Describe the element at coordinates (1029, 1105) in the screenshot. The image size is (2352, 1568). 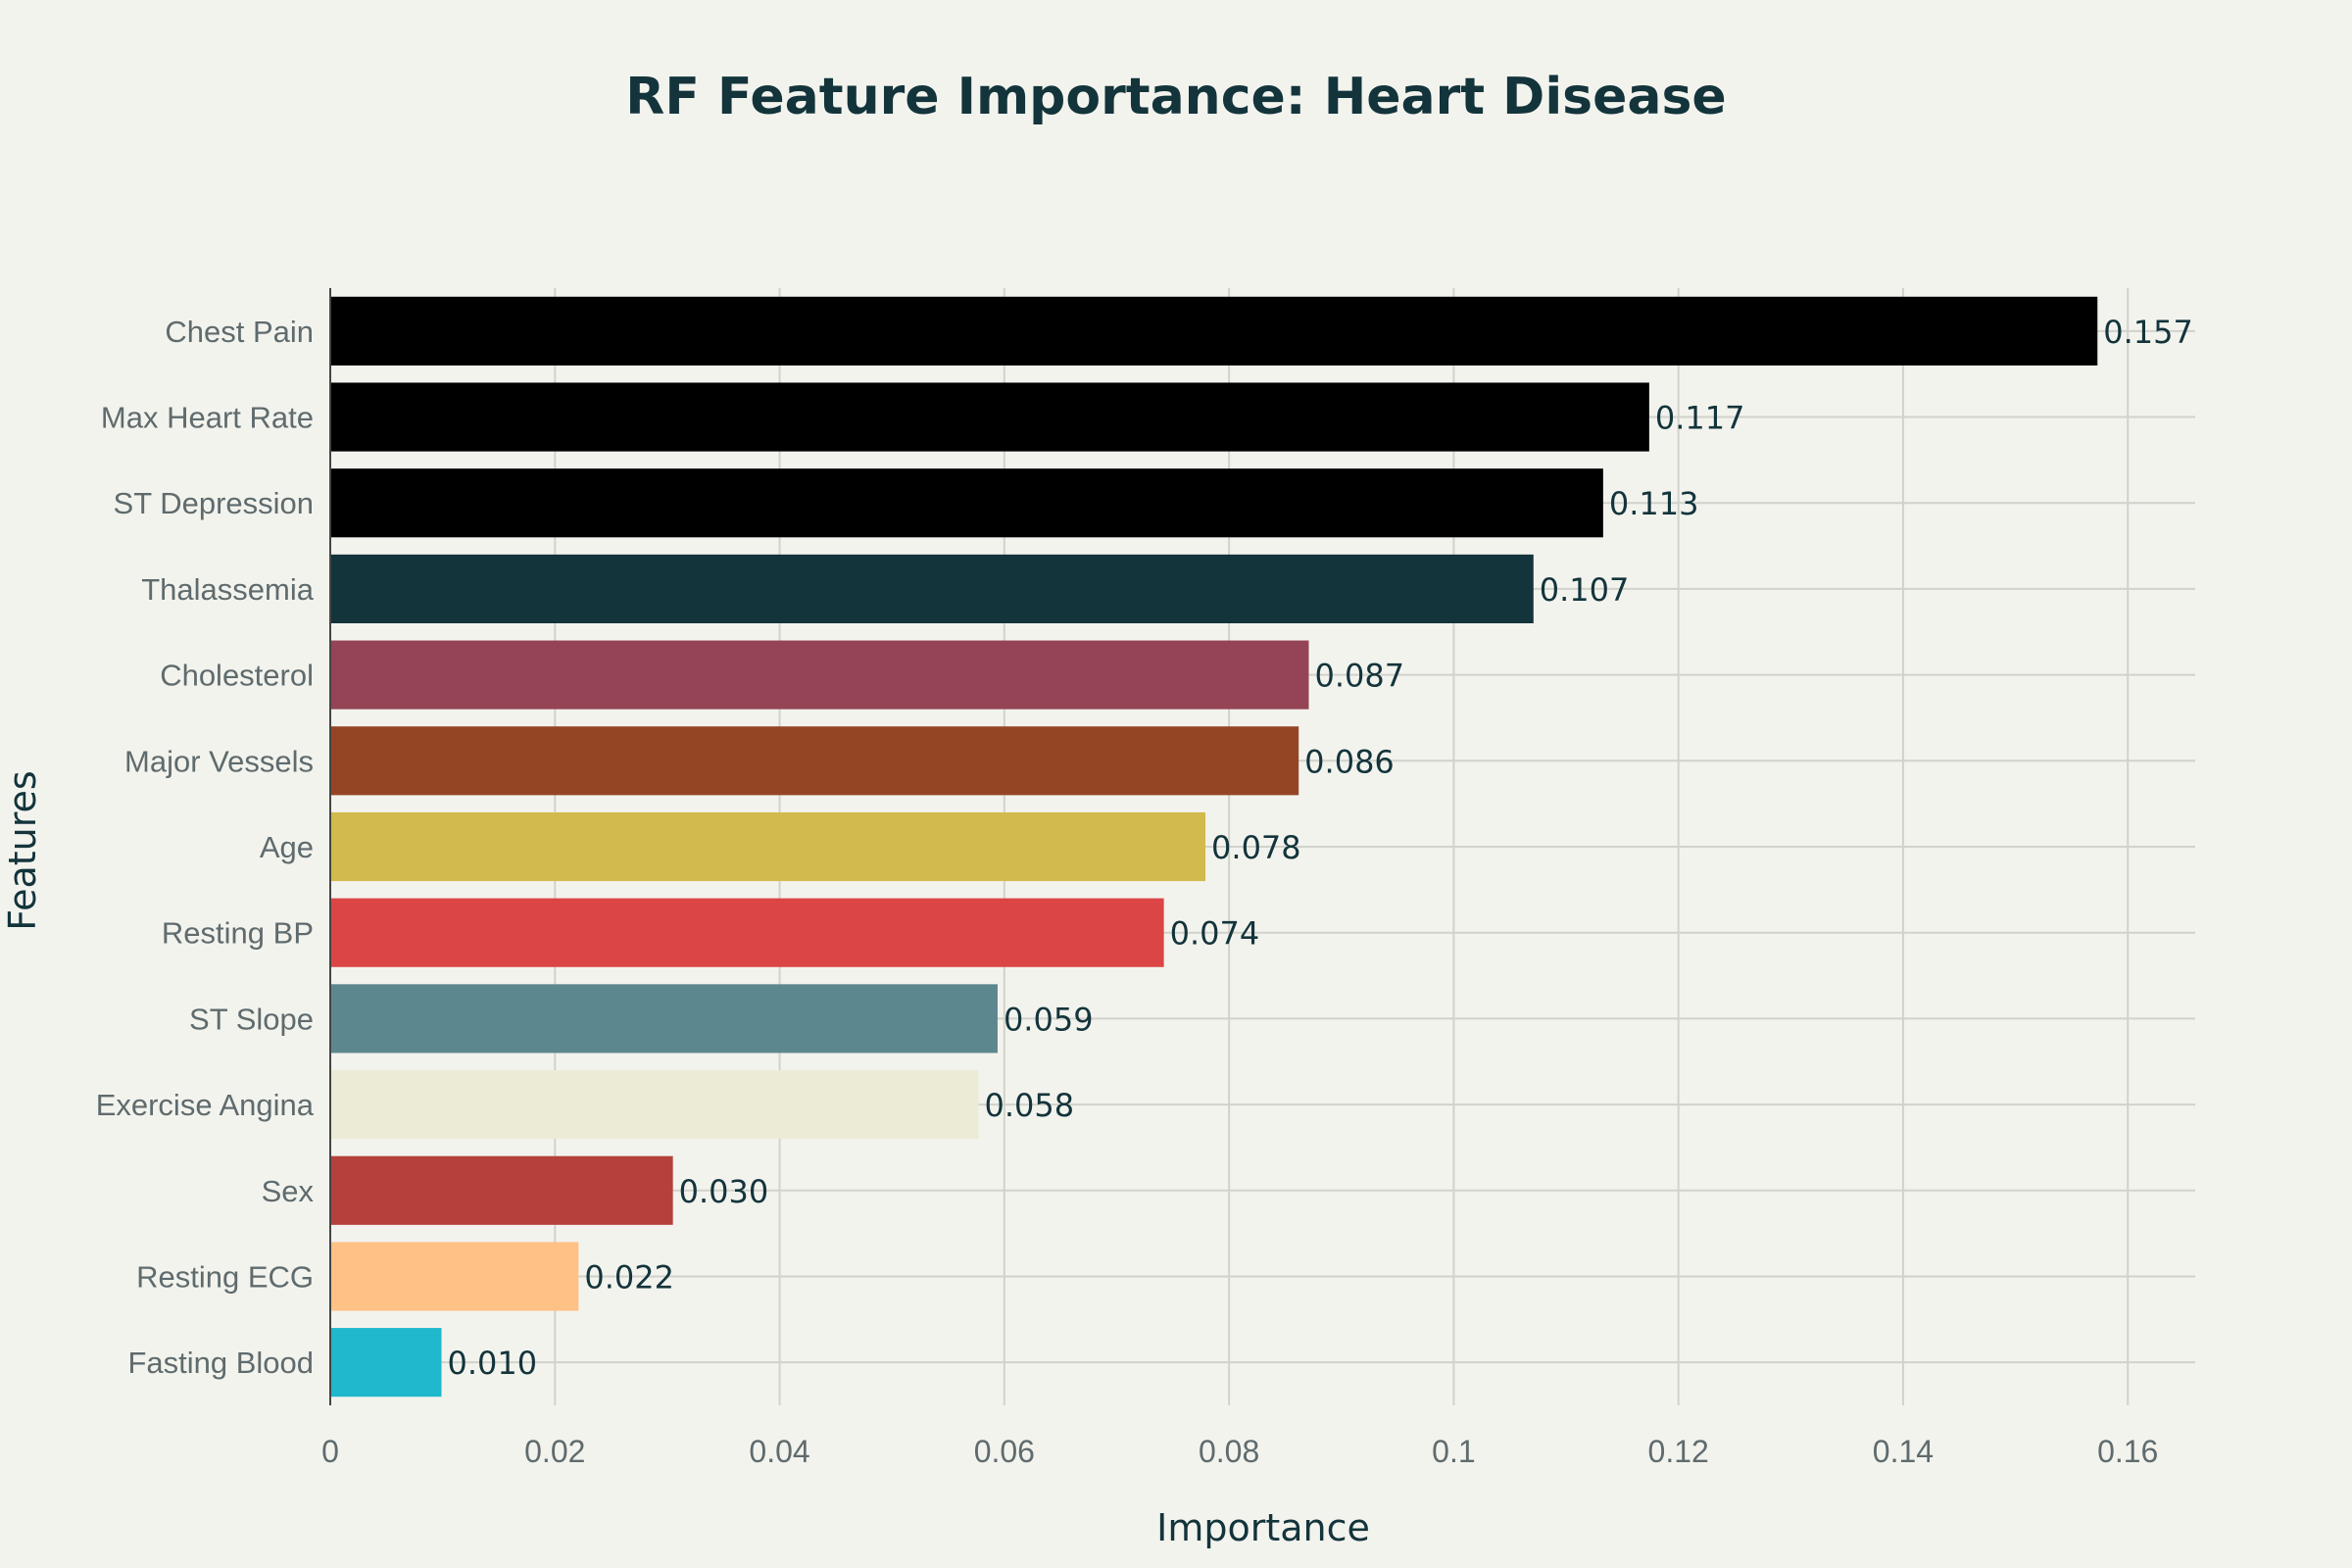
I see `bar-value-label: 0.058` at that location.